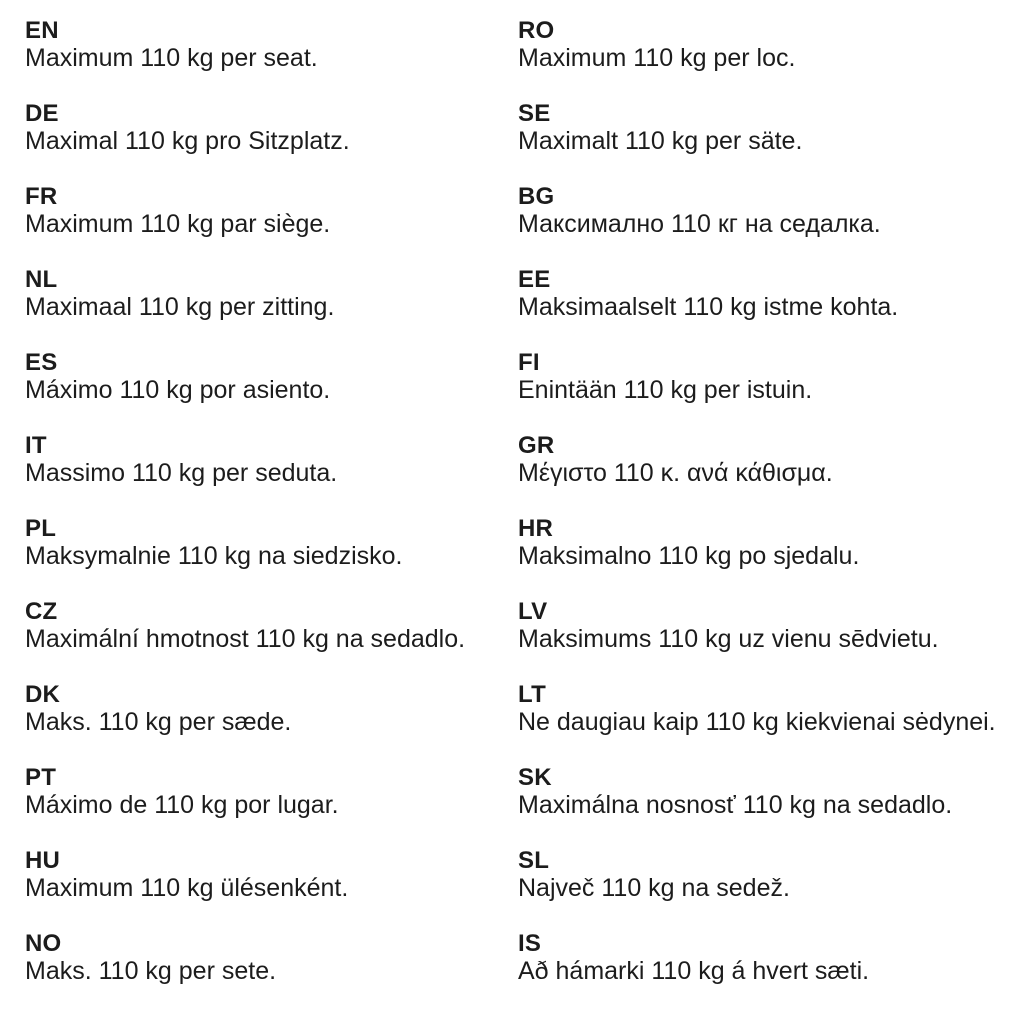  I want to click on language-code: HU, so click(43, 860).